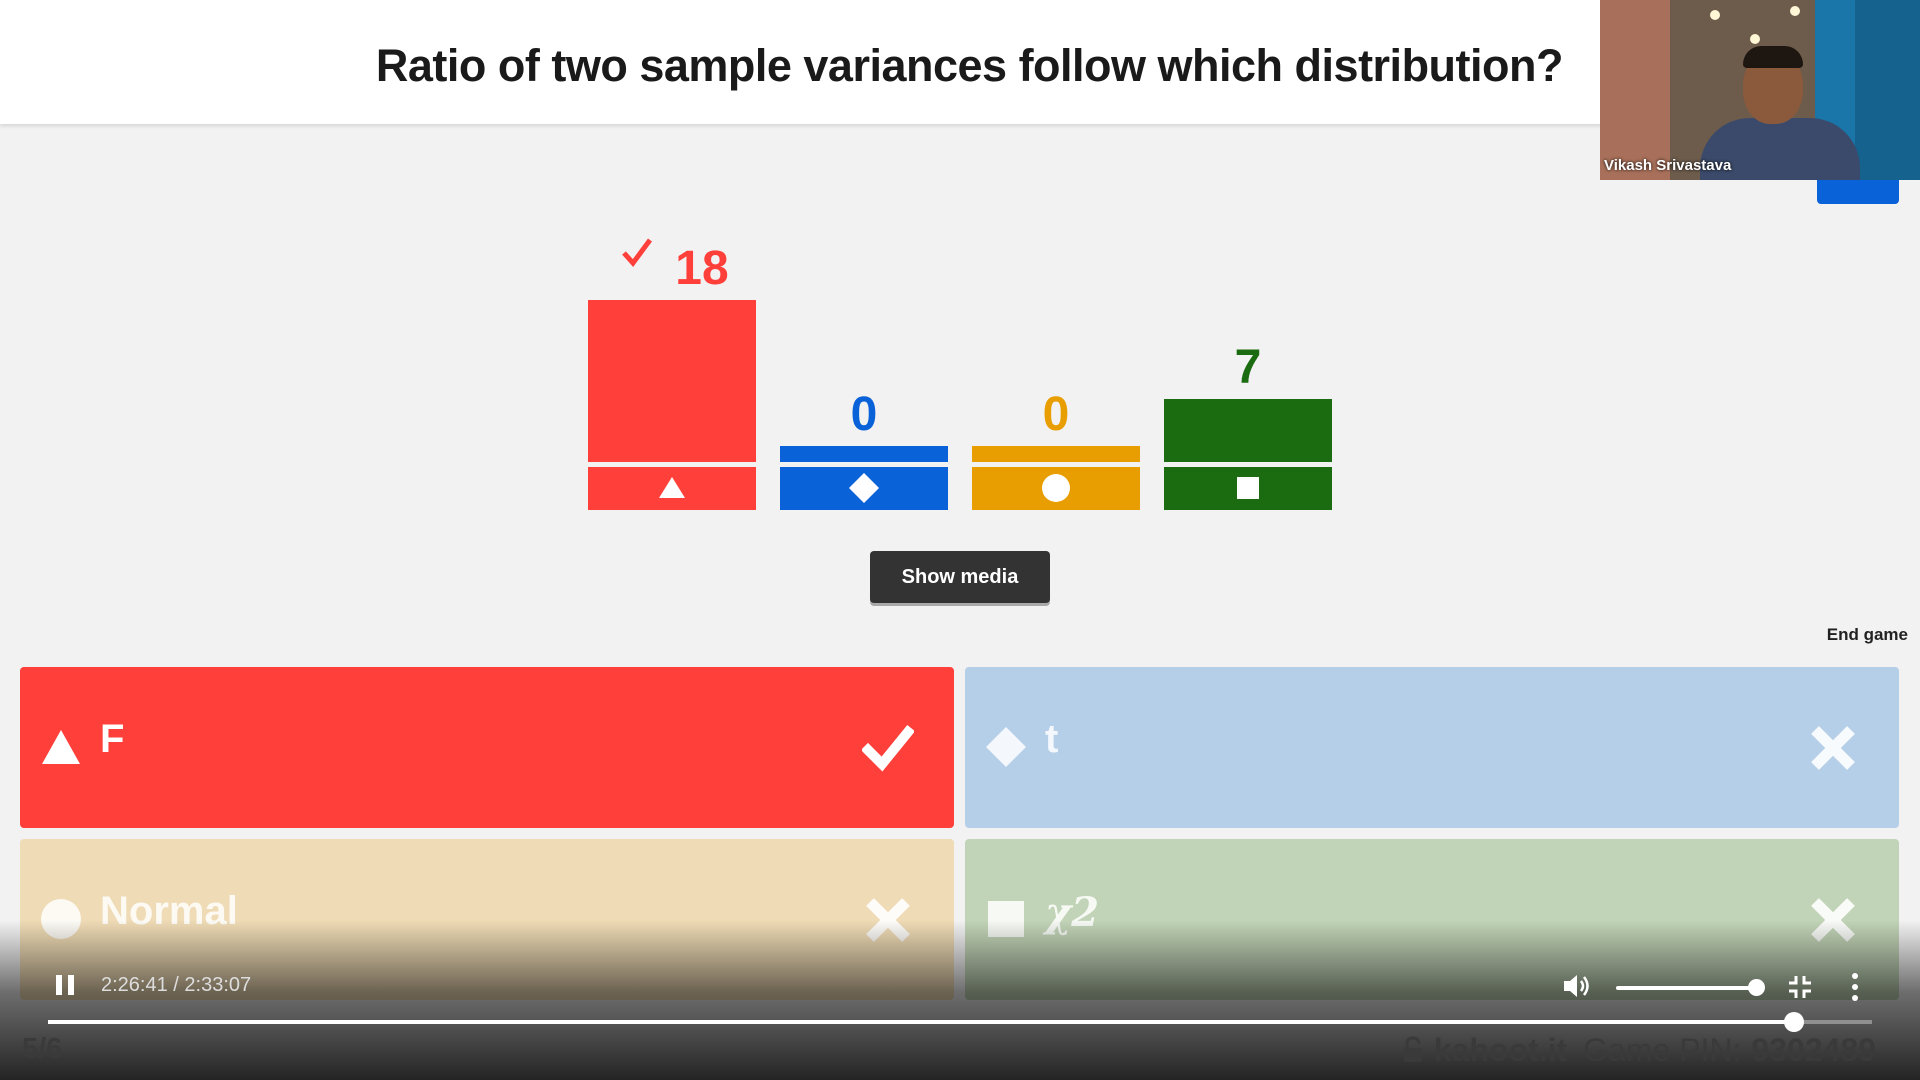  I want to click on exit-fullscreen-icon, so click(1800, 987).